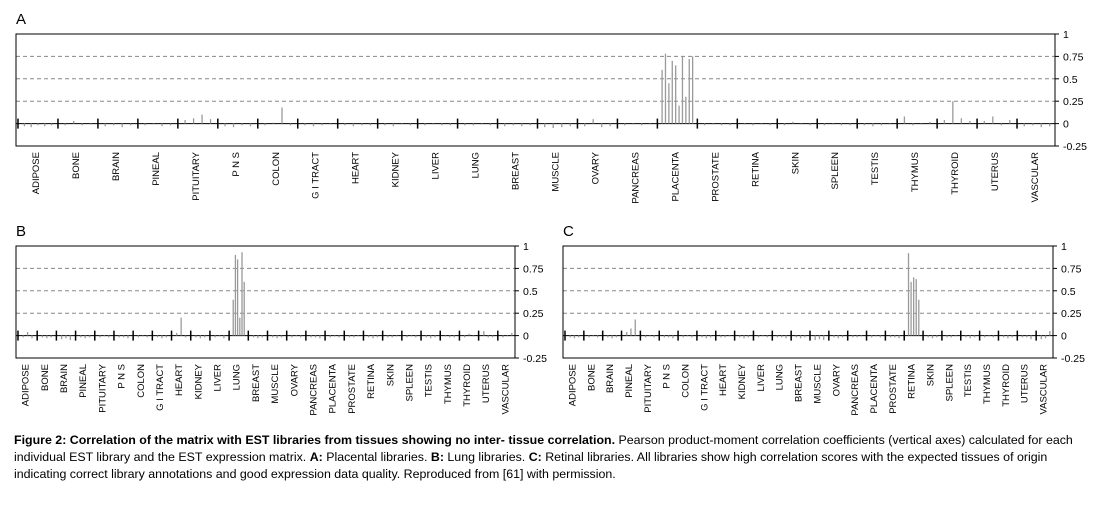  What do you see at coordinates (316, 457) in the screenshot?
I see `caption-key: A:` at bounding box center [316, 457].